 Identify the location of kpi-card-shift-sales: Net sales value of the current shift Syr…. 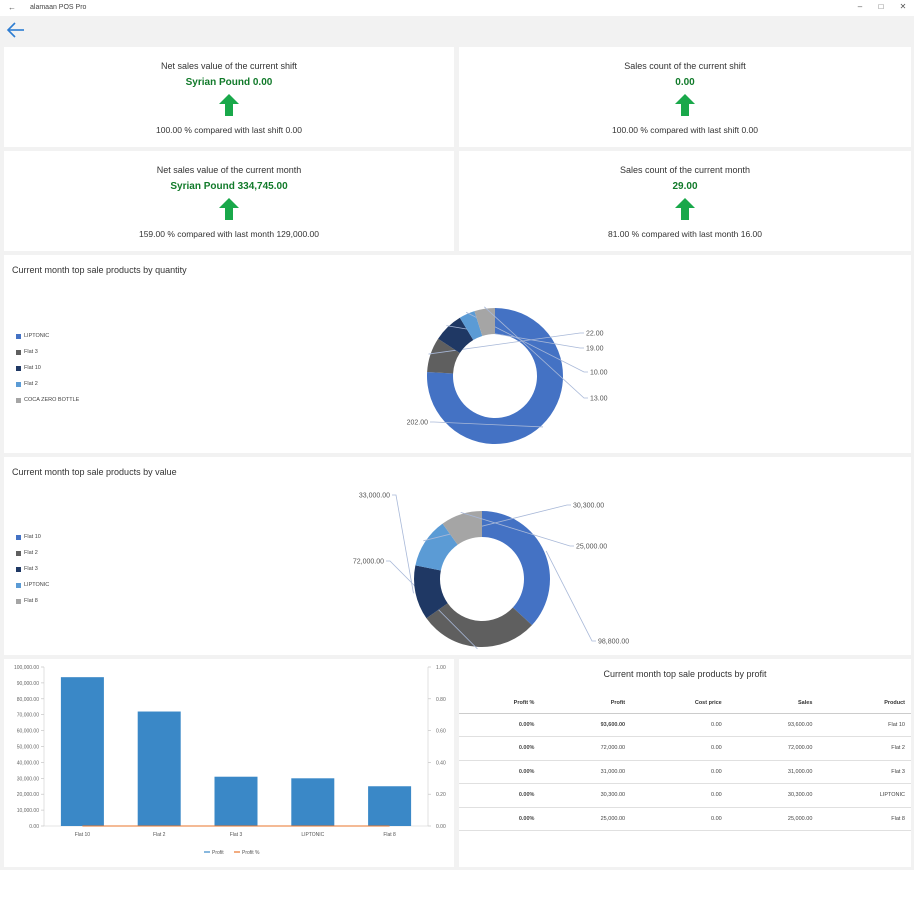
(229, 97).